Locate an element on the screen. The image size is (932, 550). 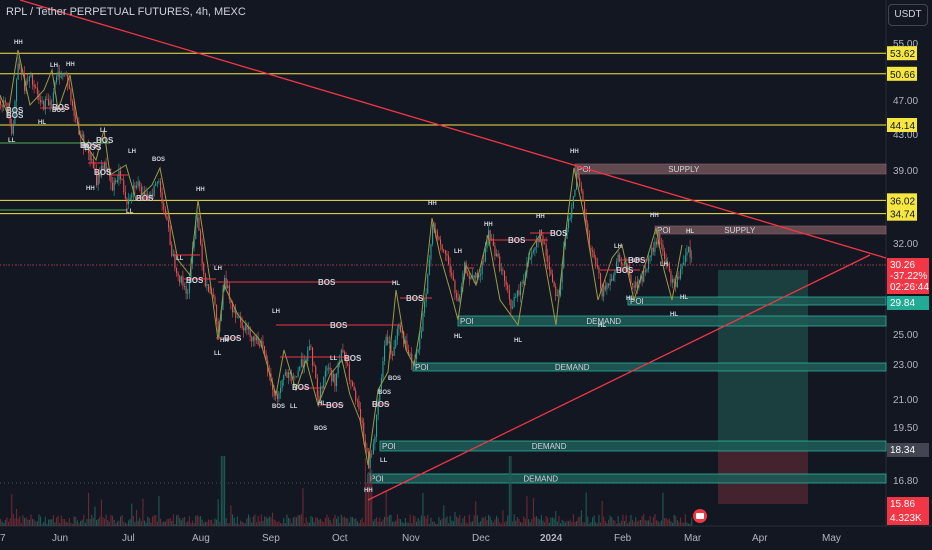
price-badge-text: -37.22% is located at coordinates (908, 276).